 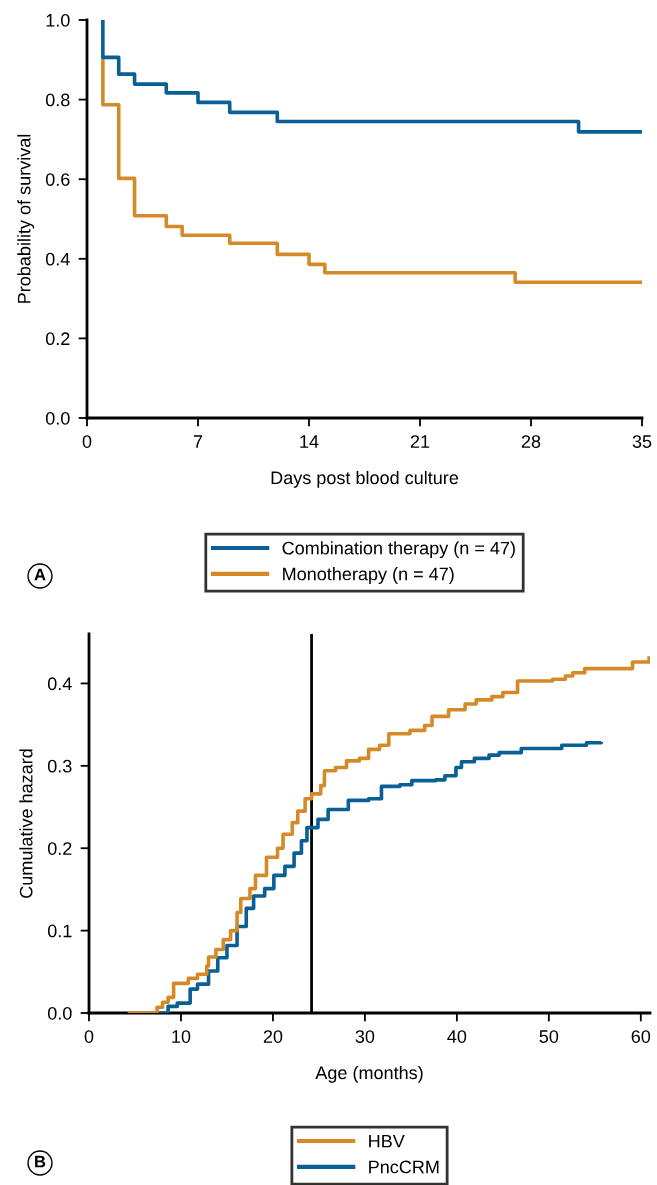 I want to click on legend-label: Combination therapy (n = 47), so click(x=398, y=550).